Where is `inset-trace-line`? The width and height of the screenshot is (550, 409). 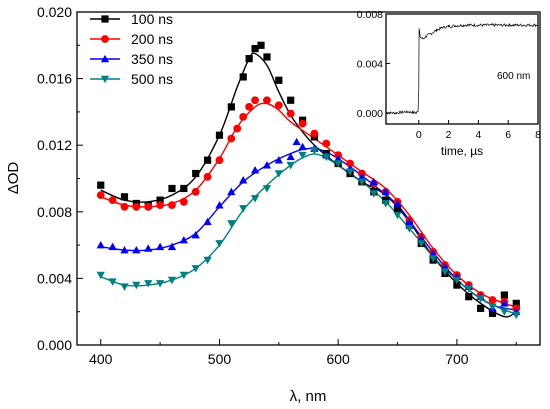 inset-trace-line is located at coordinates (462, 68).